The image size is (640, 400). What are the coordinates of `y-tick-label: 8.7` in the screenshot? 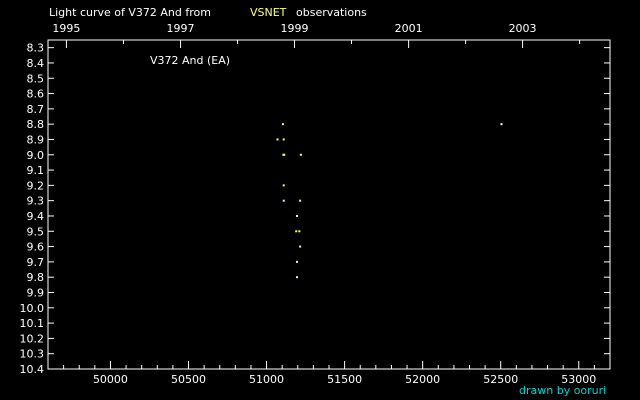 It's located at (36, 109).